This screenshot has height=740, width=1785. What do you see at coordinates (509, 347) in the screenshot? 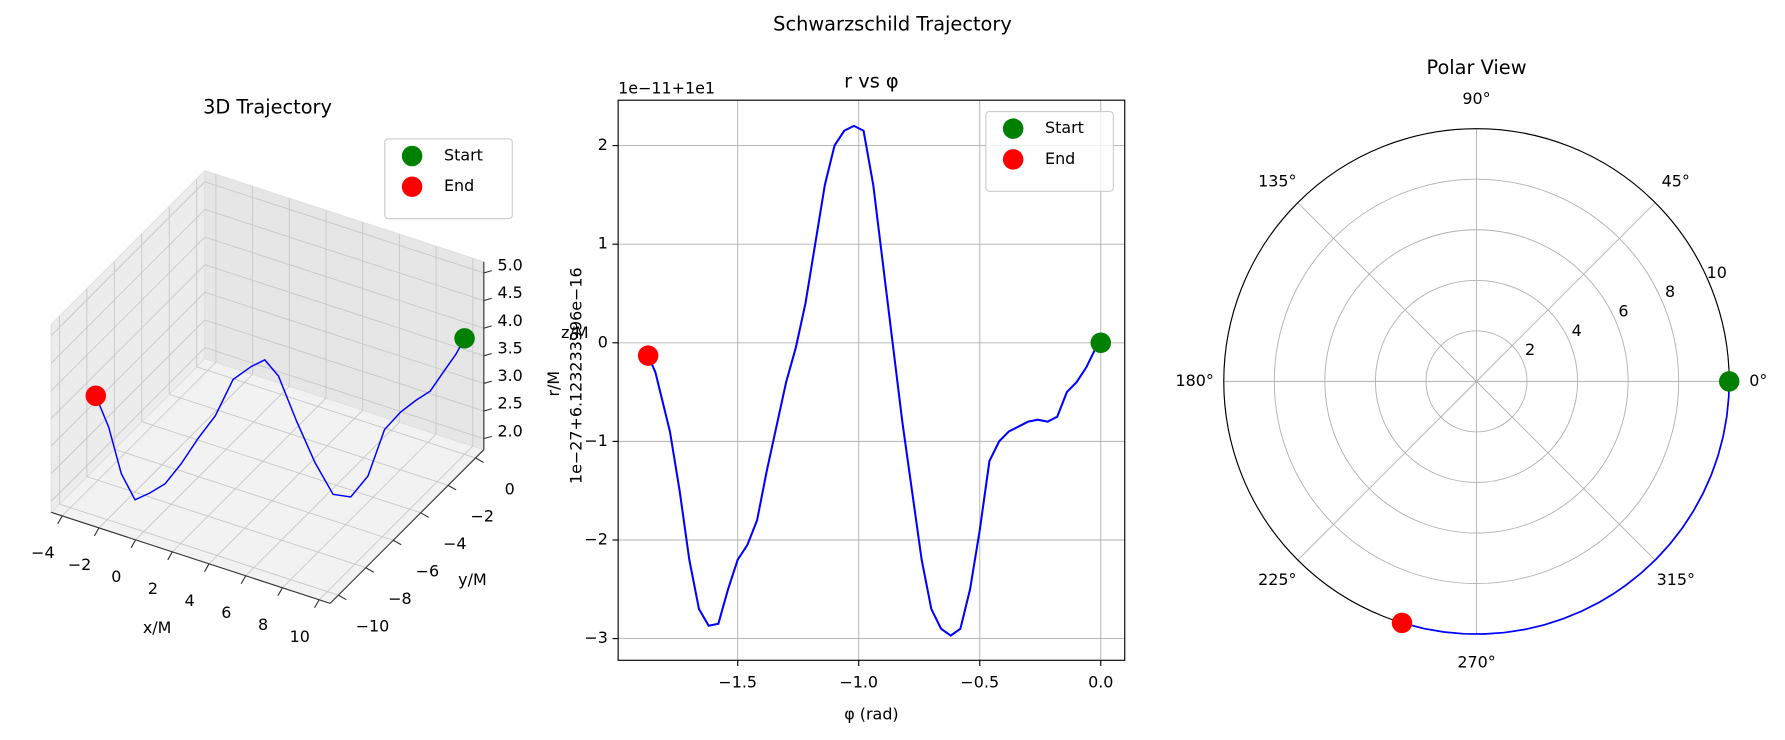
I see `z-tick-label: 3.5` at bounding box center [509, 347].